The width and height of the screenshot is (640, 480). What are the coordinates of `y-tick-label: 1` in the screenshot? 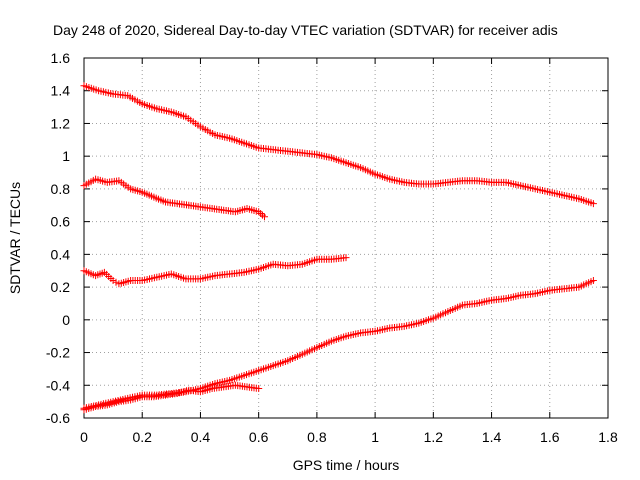 It's located at (66, 156).